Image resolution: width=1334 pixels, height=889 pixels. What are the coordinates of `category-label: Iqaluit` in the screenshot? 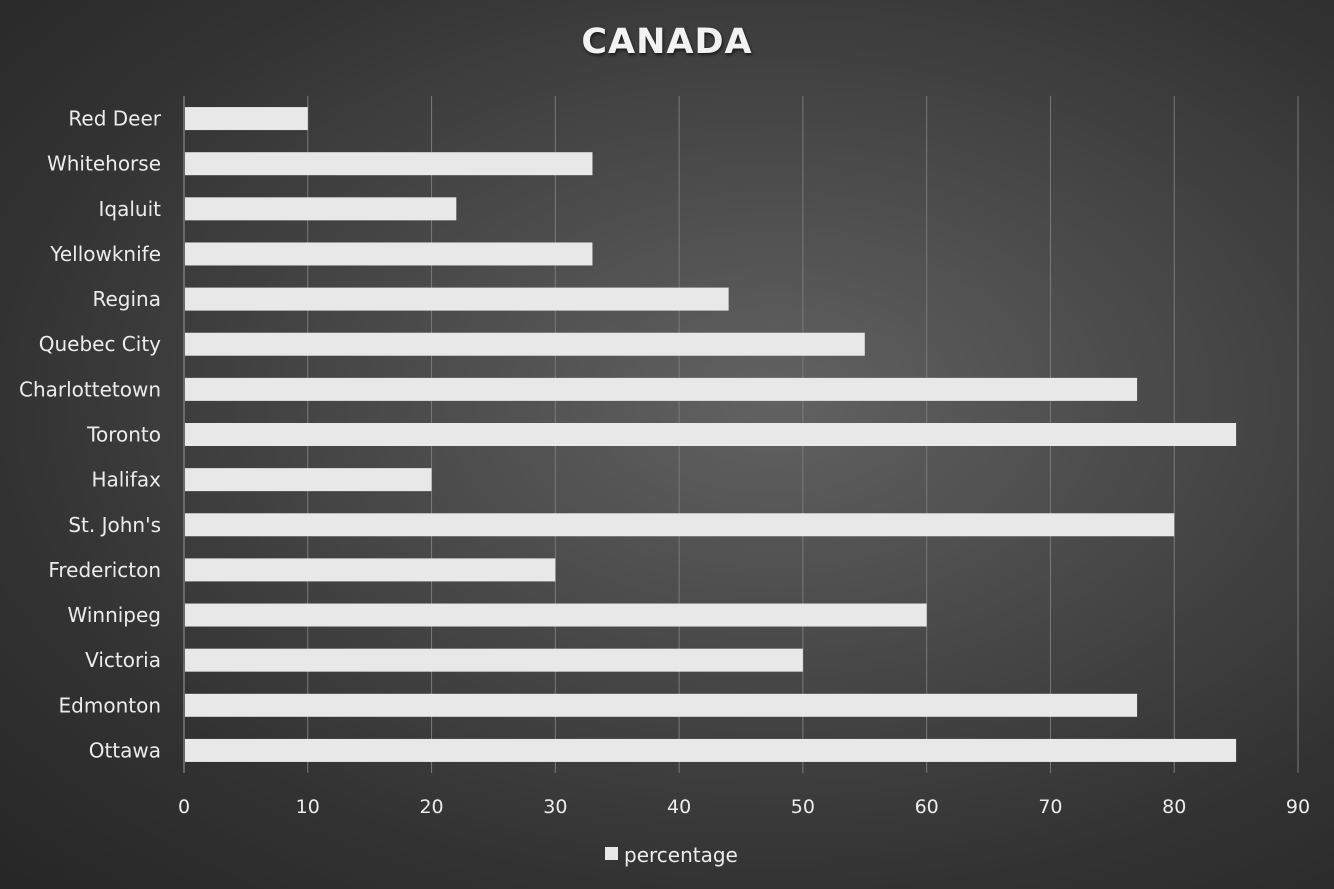 It's located at (130, 209).